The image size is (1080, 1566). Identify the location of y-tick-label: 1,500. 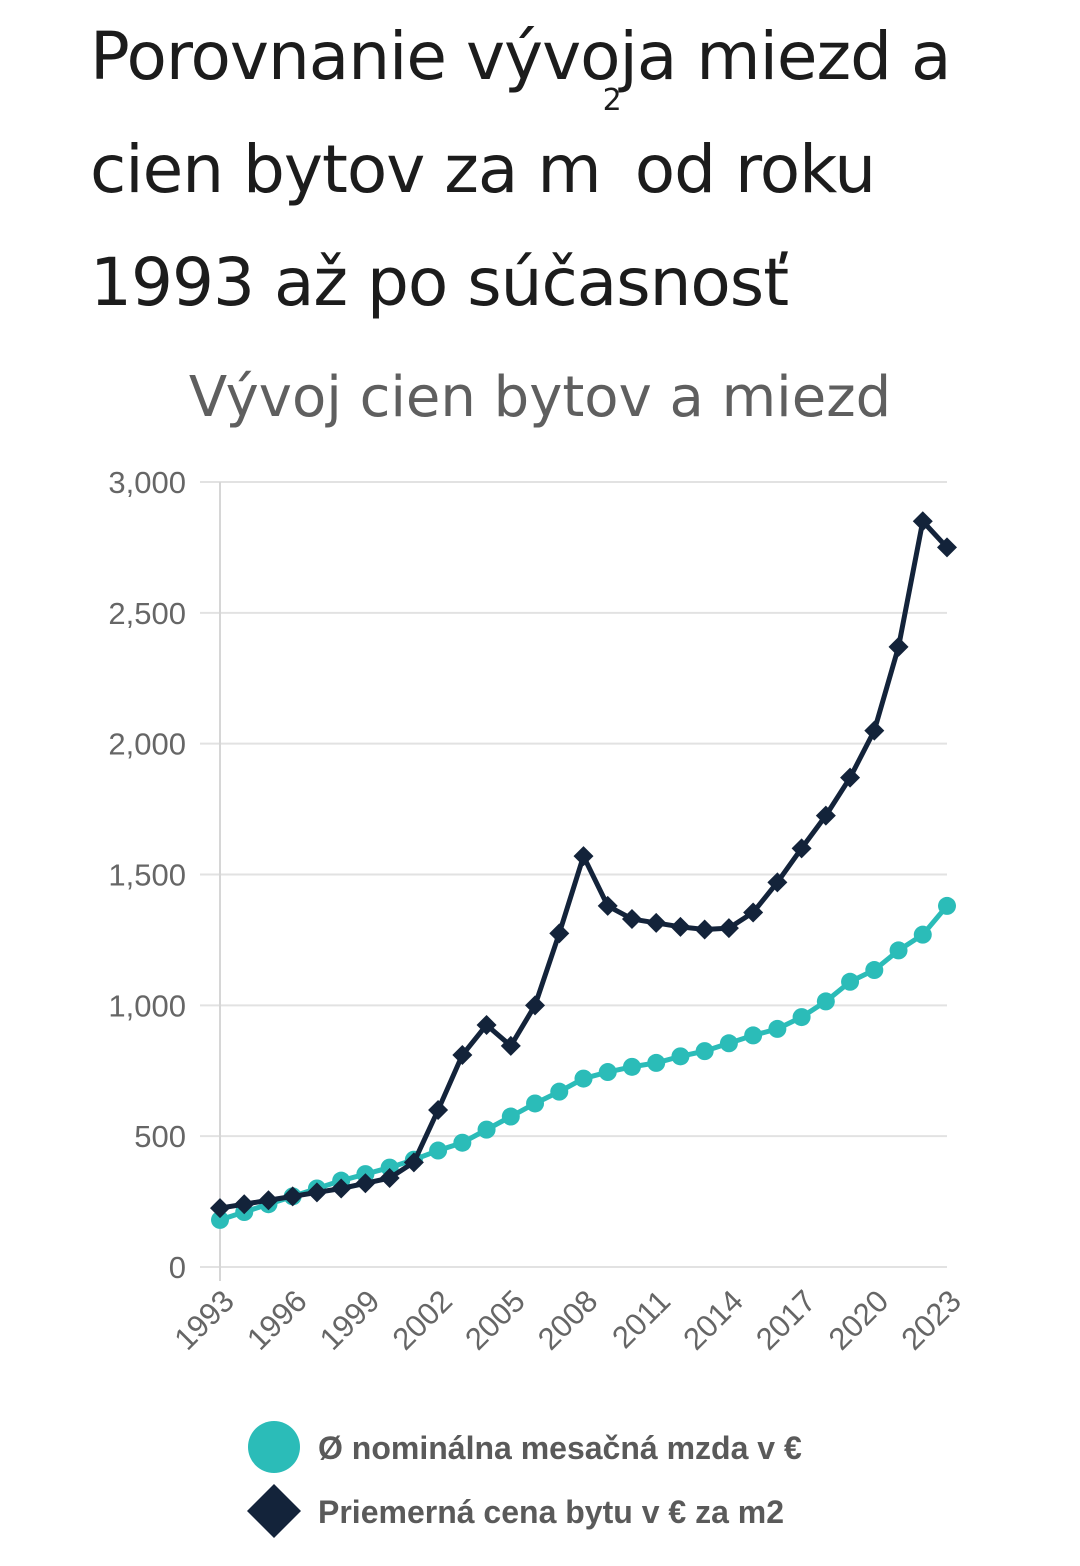
(147, 875).